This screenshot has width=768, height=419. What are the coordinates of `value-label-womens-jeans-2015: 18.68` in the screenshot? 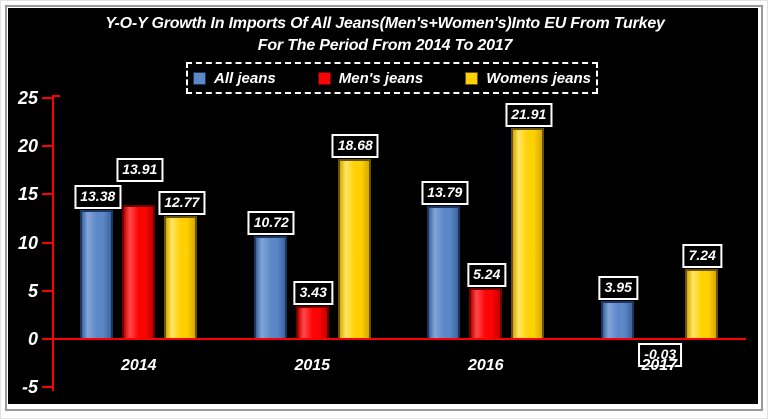 It's located at (355, 145).